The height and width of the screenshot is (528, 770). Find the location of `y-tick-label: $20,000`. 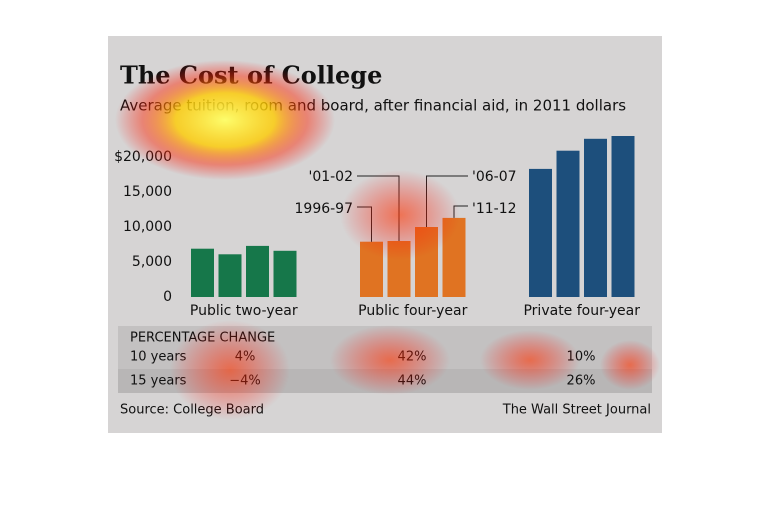

y-tick-label: $20,000 is located at coordinates (143, 157).